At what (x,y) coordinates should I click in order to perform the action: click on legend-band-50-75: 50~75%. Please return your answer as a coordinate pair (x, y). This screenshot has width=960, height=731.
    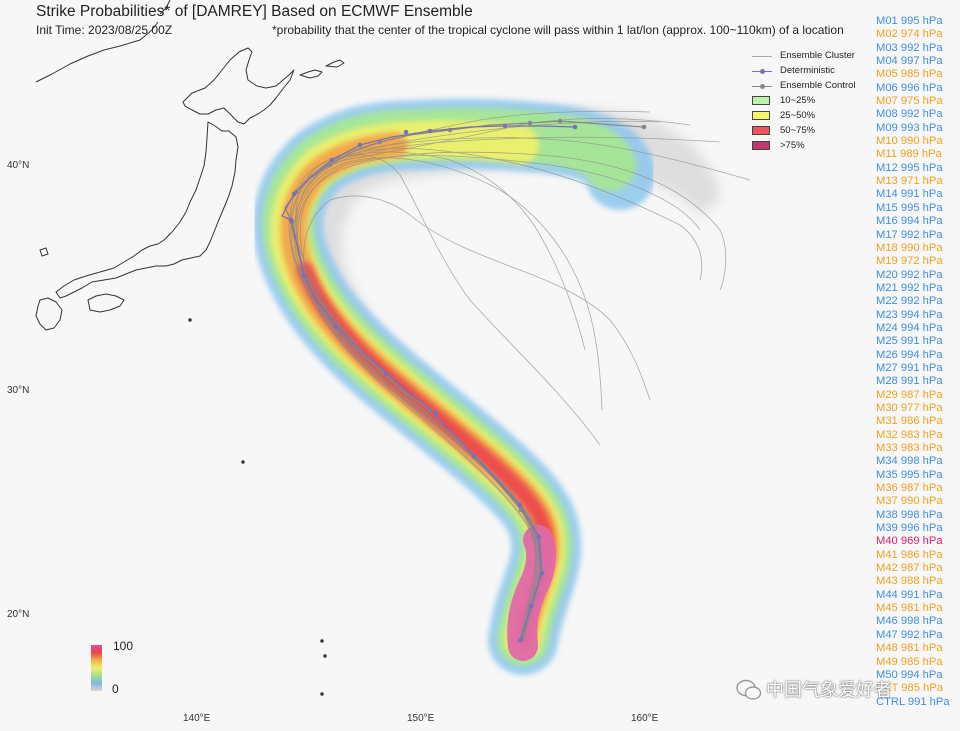
    Looking at the image, I should click on (804, 130).